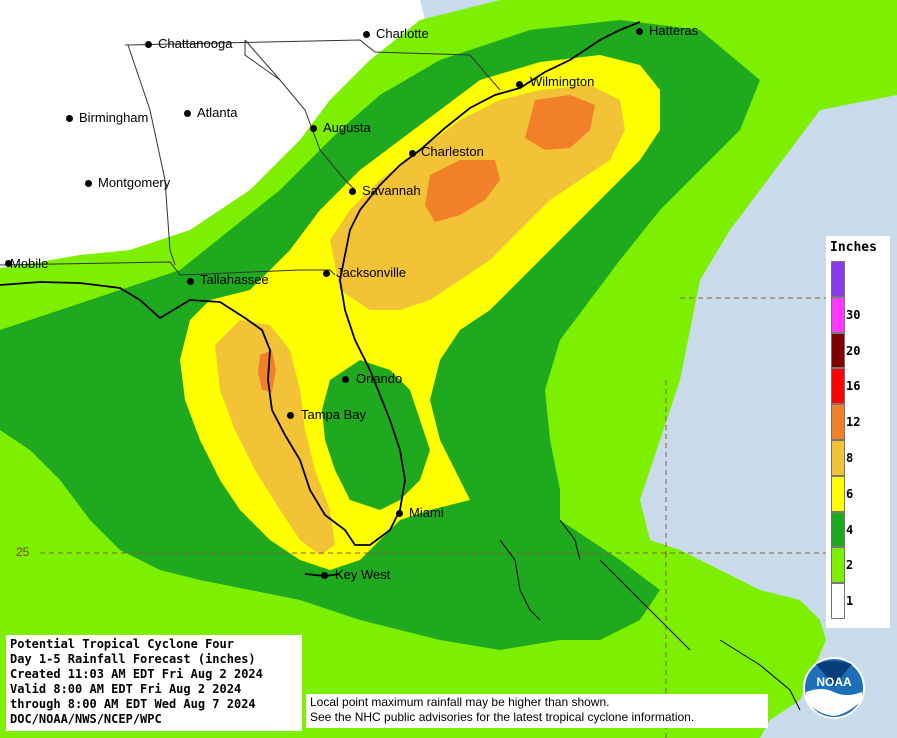 The width and height of the screenshot is (897, 738). What do you see at coordinates (334, 414) in the screenshot?
I see `city-label-tampa-bay: Tampa Bay` at bounding box center [334, 414].